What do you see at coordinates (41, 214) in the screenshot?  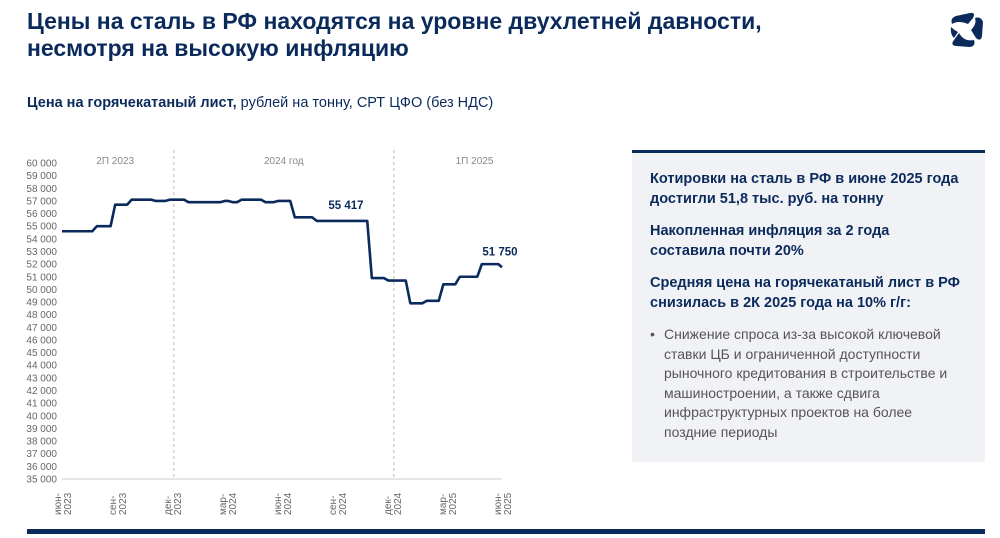 I see `y-tick-label: 56 000` at bounding box center [41, 214].